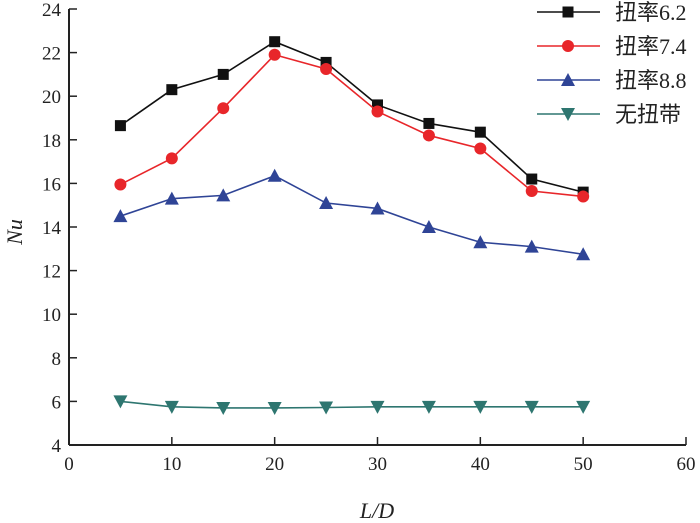 This screenshot has height=523, width=700. What do you see at coordinates (651, 12) in the screenshot?
I see `legend-label: 扭率6.2` at bounding box center [651, 12].